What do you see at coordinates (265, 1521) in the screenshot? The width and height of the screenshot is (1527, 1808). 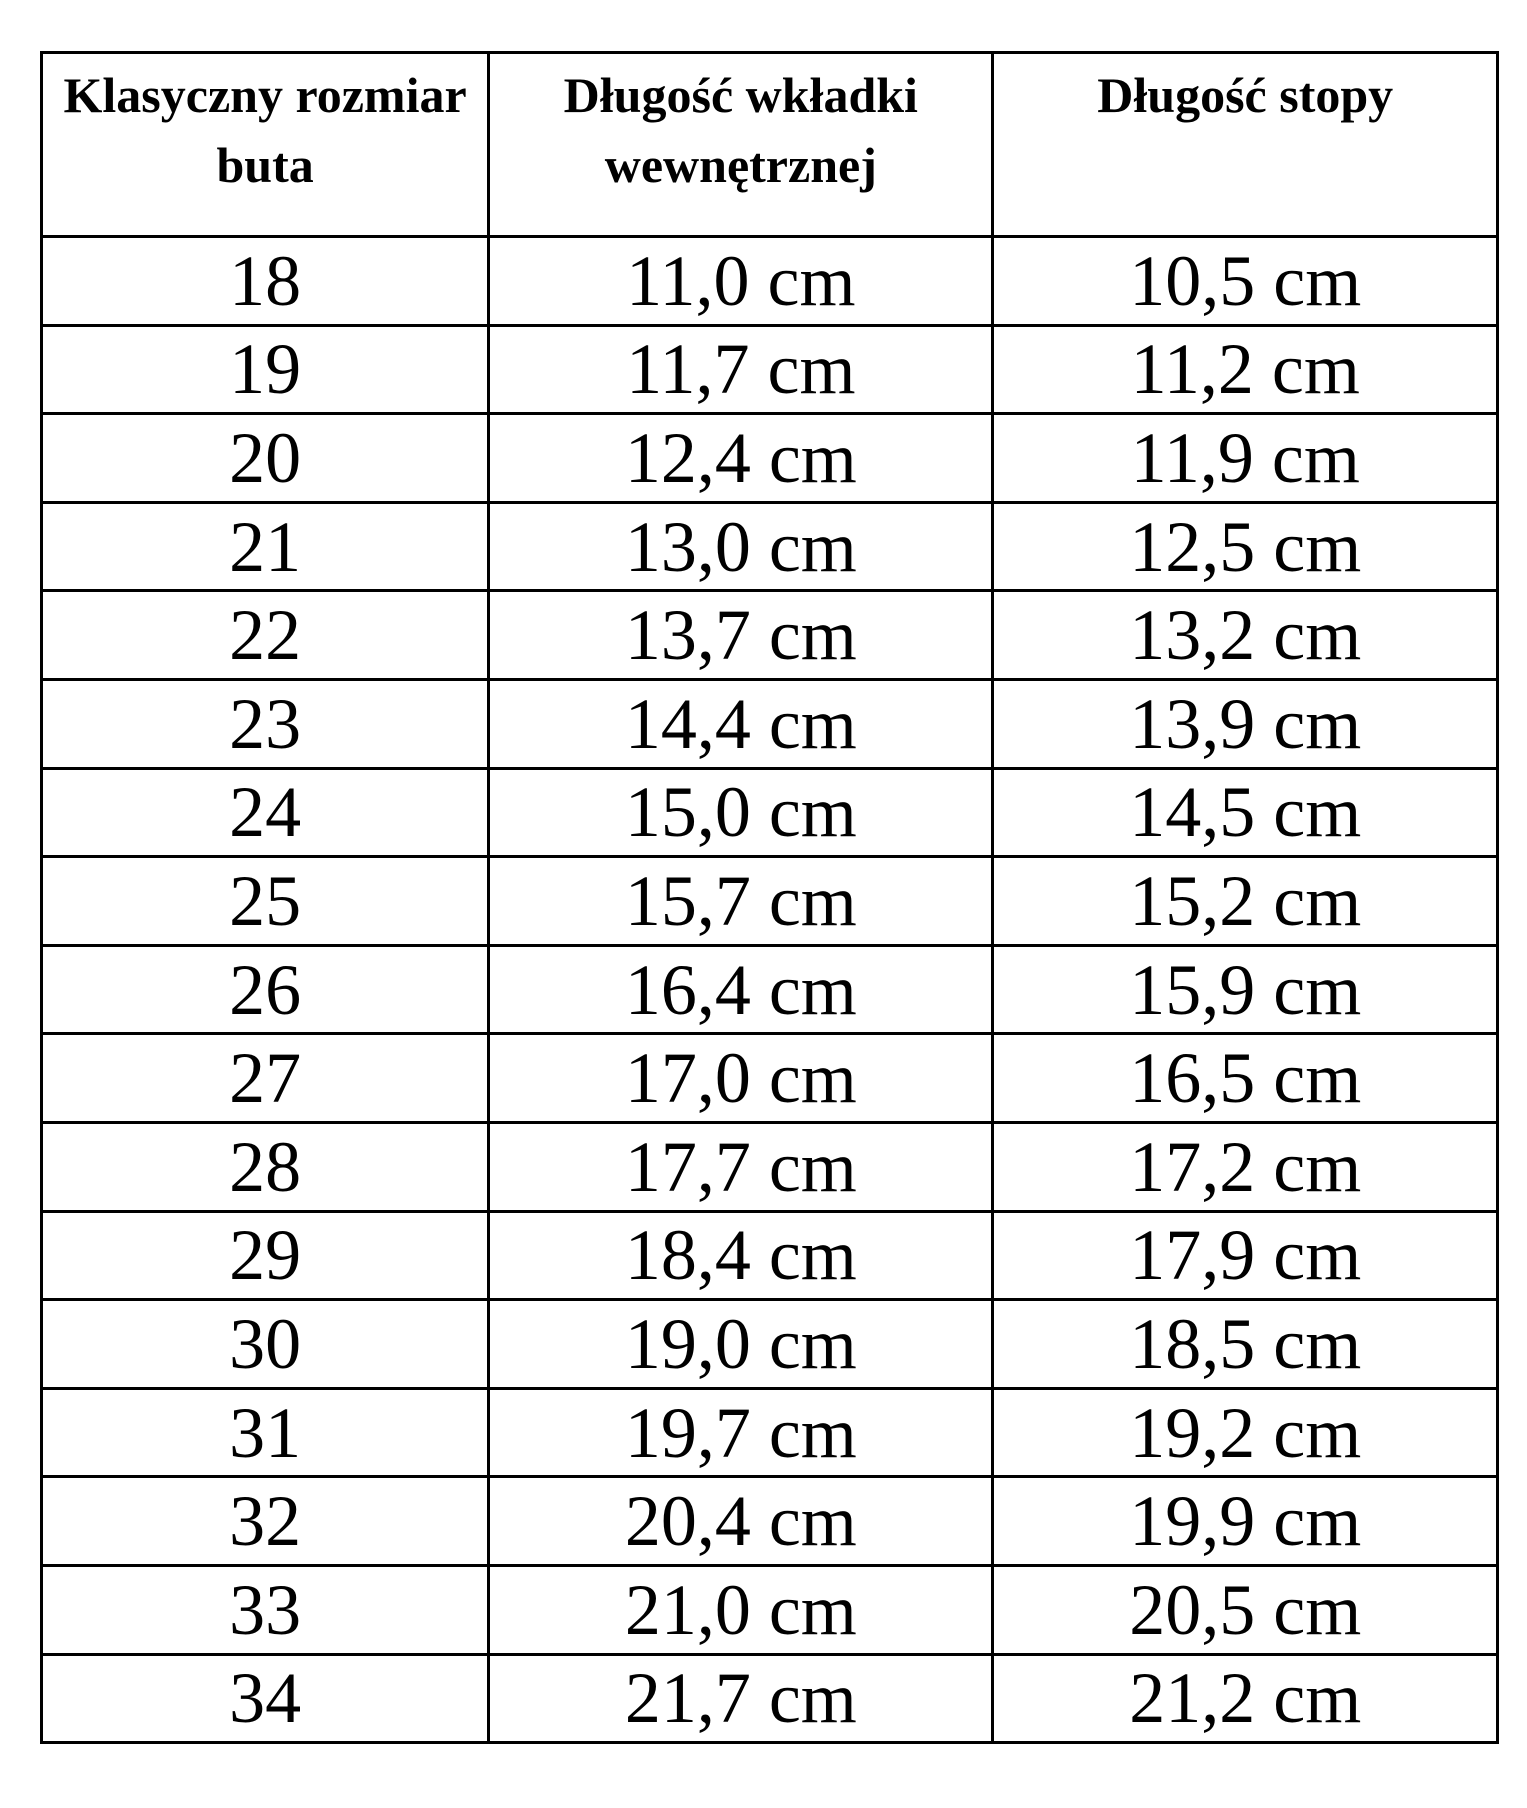 I see `shoe-size-cell: 32` at bounding box center [265, 1521].